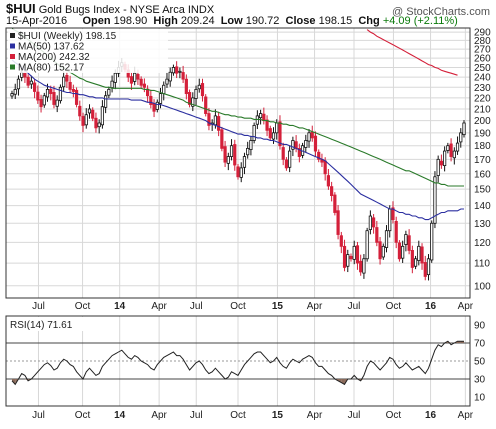  I want to click on chg-value: +4.09 (+2.11%), so click(420, 21).